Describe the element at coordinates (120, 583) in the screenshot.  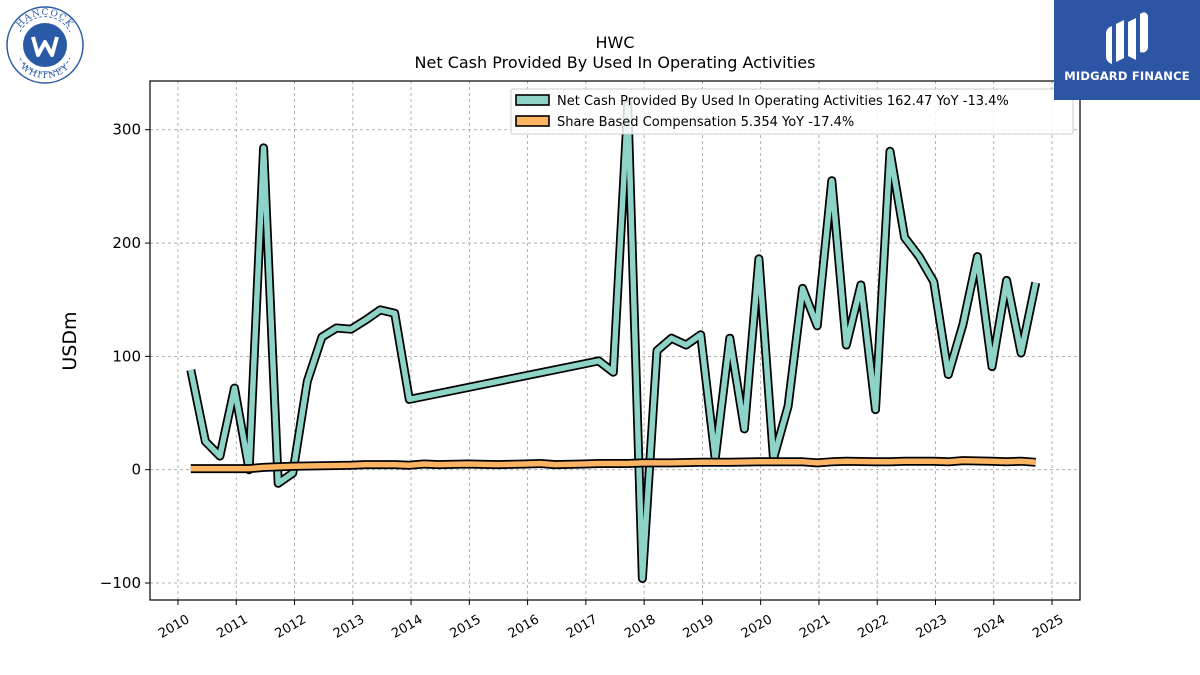
I see `y-tick-label: −100` at that location.